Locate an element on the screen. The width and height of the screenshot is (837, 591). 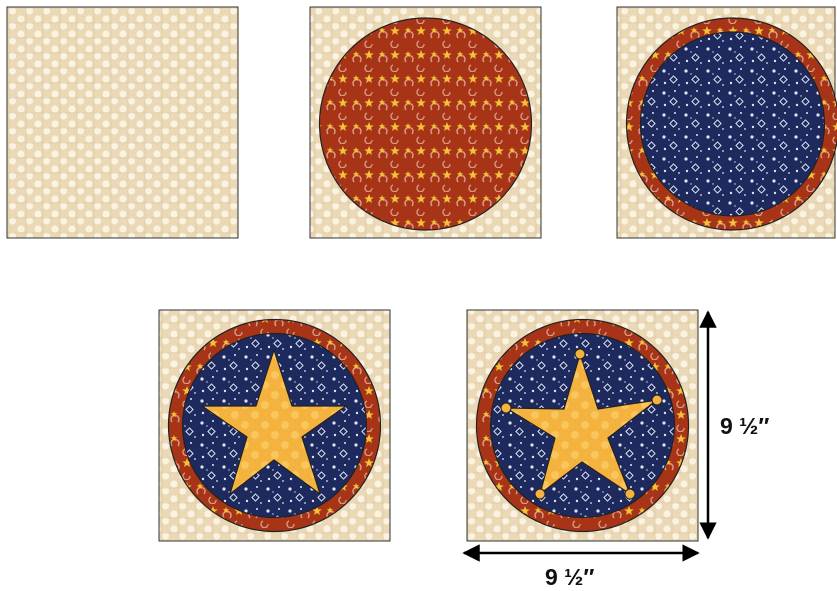
step-1-background-block is located at coordinates (122, 122).